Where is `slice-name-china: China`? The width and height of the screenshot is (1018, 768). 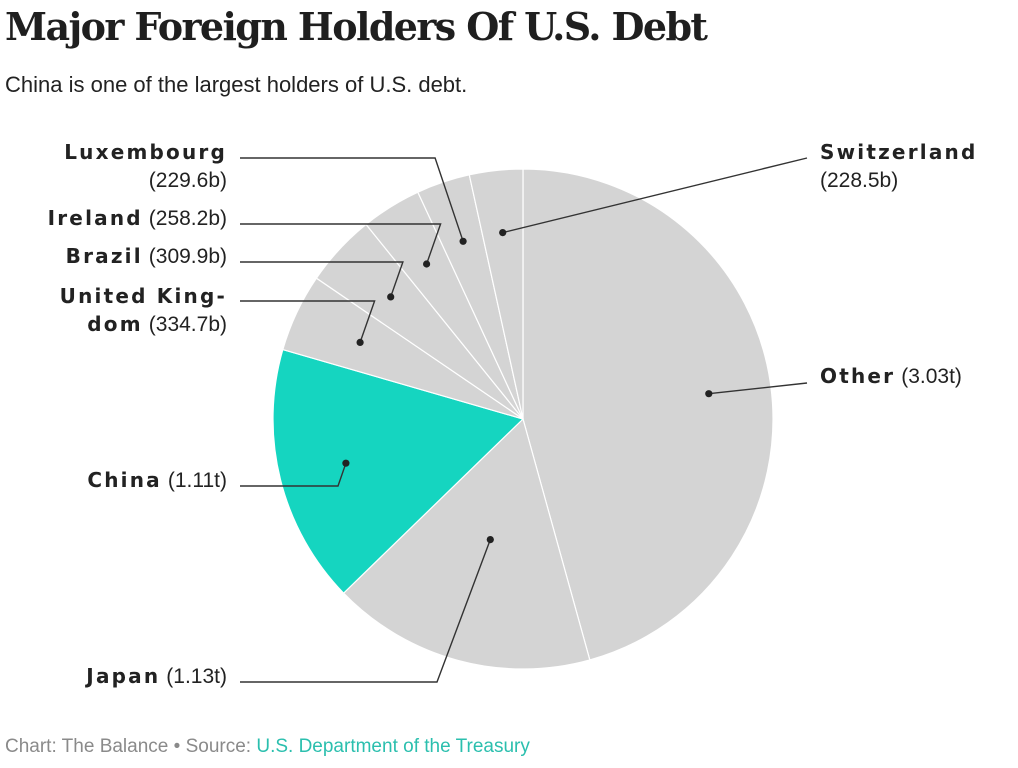
slice-name-china: China is located at coordinates (124, 480).